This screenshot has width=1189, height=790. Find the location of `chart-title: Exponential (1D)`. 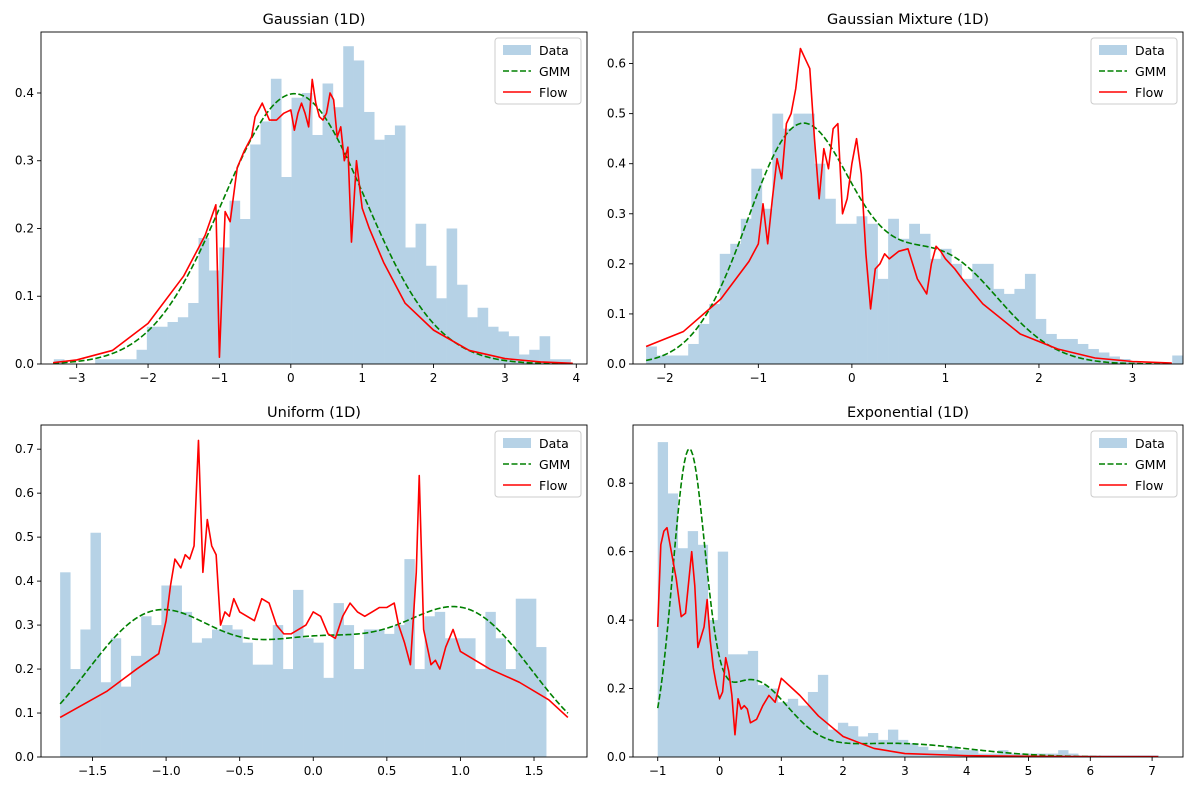

chart-title: Exponential (1D) is located at coordinates (908, 413).